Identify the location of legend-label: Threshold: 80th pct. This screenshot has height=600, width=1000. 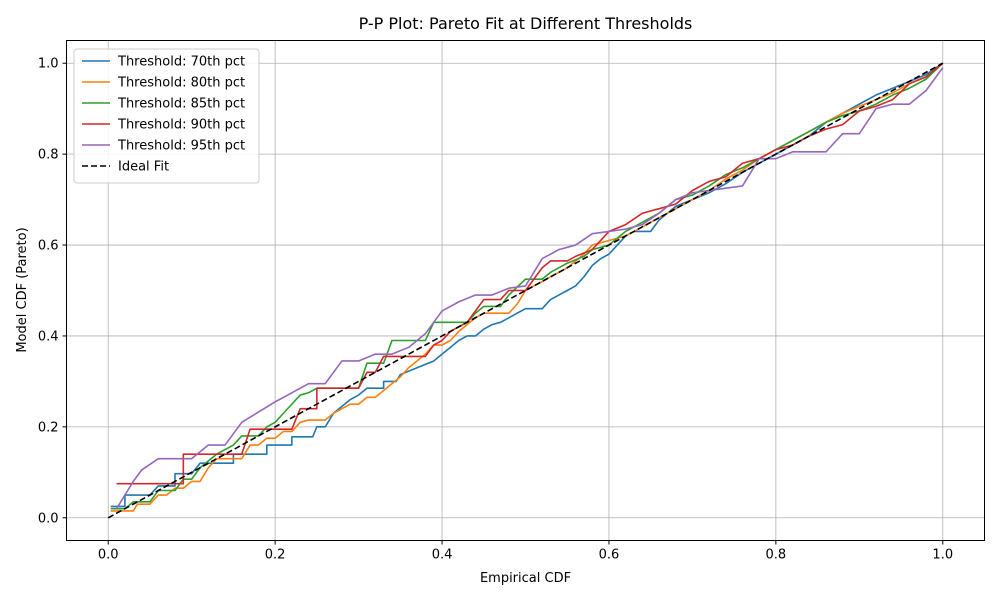
(181, 83).